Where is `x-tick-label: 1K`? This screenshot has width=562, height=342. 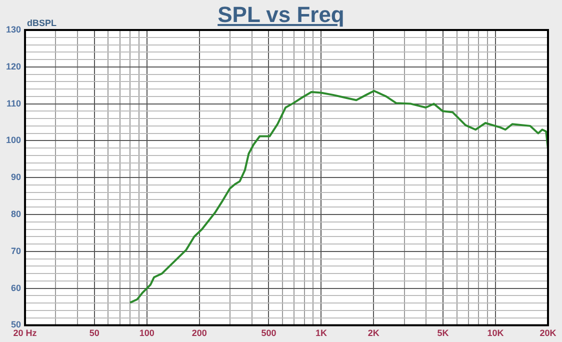 x-tick-label: 1K is located at coordinates (321, 333).